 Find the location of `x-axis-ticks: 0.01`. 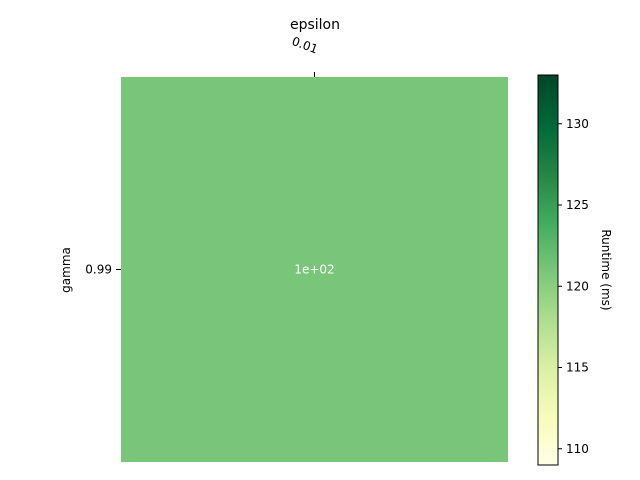

x-axis-ticks: 0.01 is located at coordinates (305, 55).